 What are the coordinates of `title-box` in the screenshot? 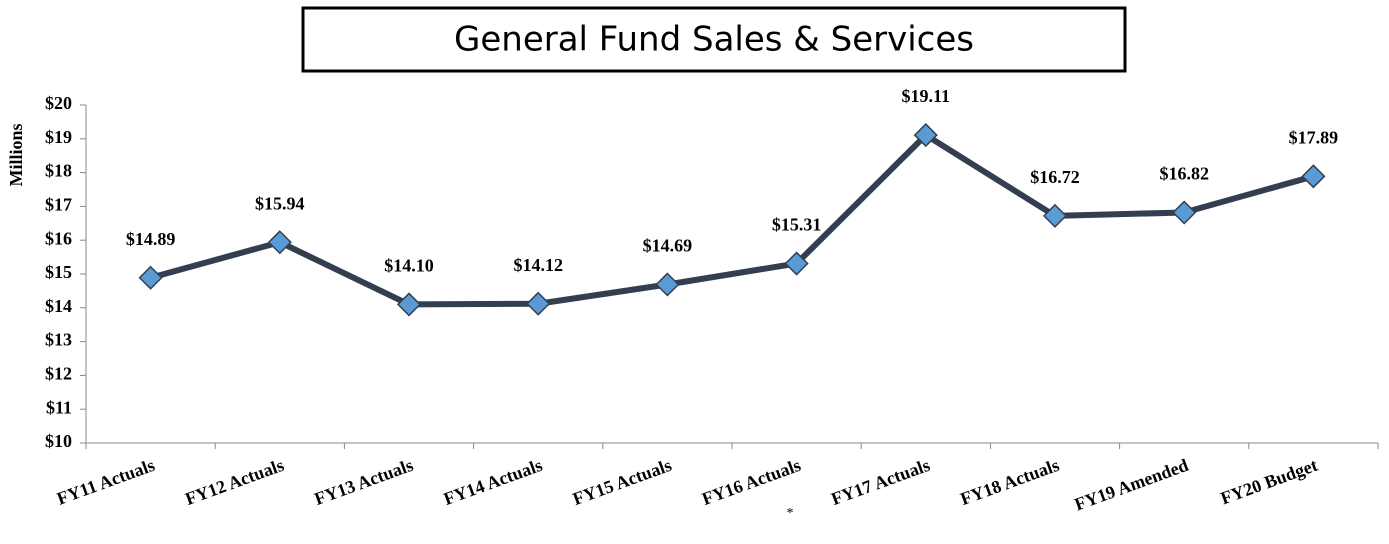 It's located at (714, 39).